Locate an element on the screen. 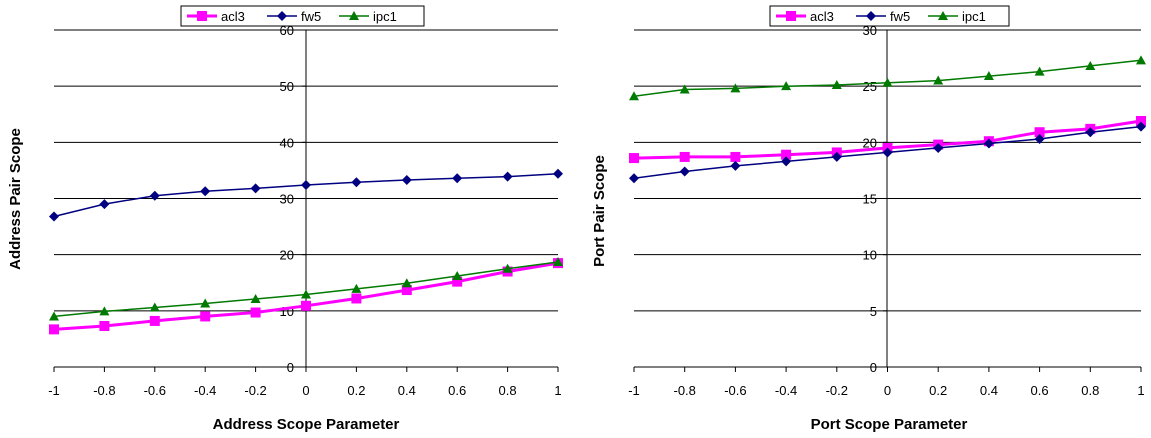  series-fw5 is located at coordinates (306, 195).